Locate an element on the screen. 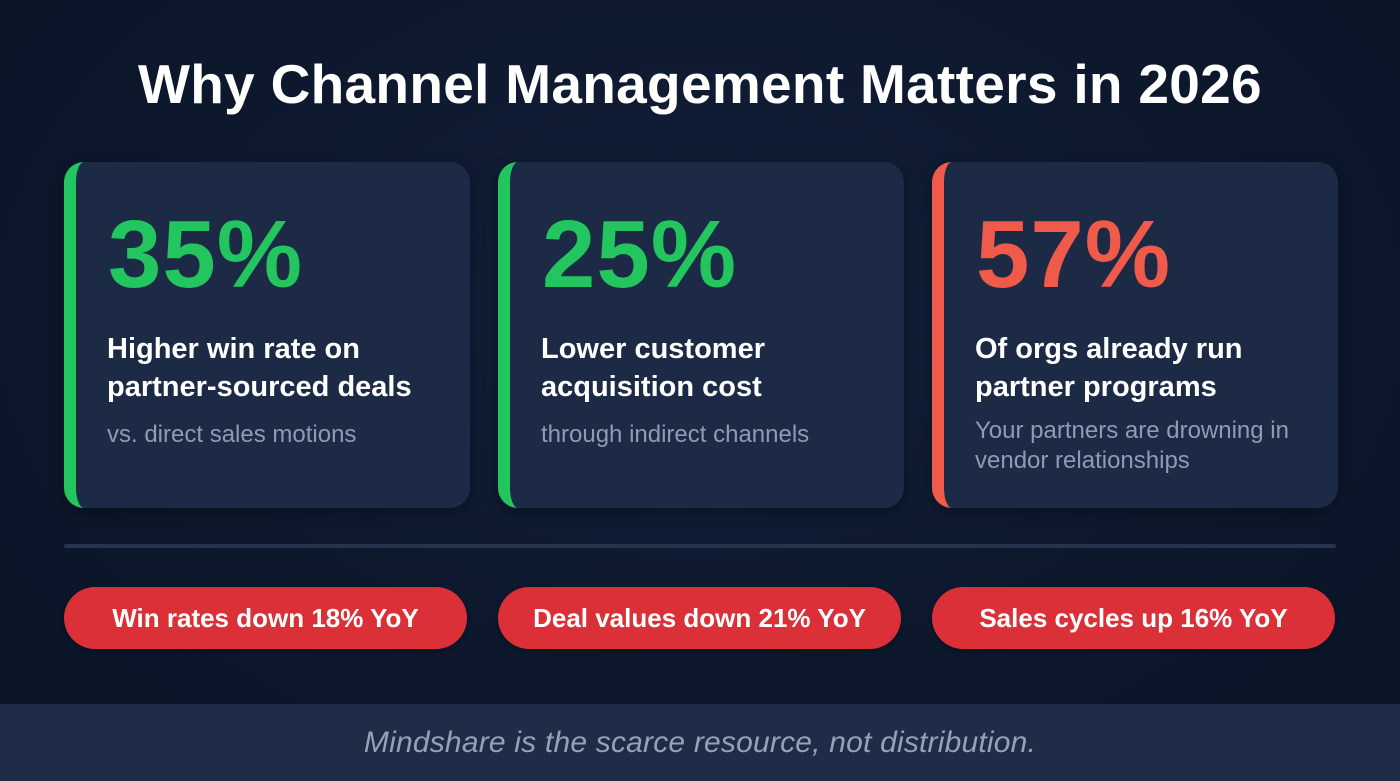 Image resolution: width=1400 pixels, height=781 pixels. stat-value: 35% is located at coordinates (206, 254).